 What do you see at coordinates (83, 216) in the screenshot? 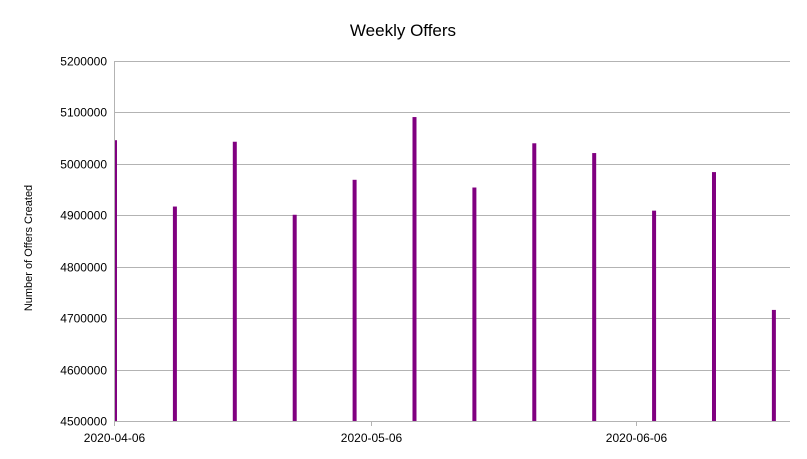
I see `y-tick-label: 4900000` at bounding box center [83, 216].